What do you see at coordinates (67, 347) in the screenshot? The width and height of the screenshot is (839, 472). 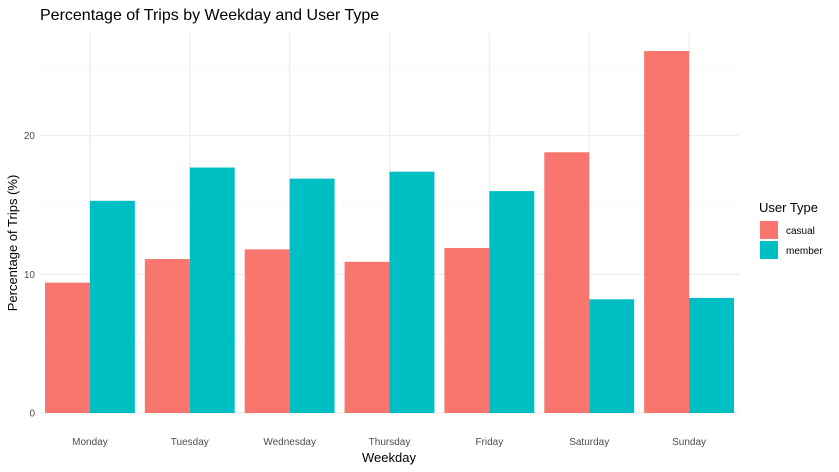 I see `bar-casual-monday` at bounding box center [67, 347].